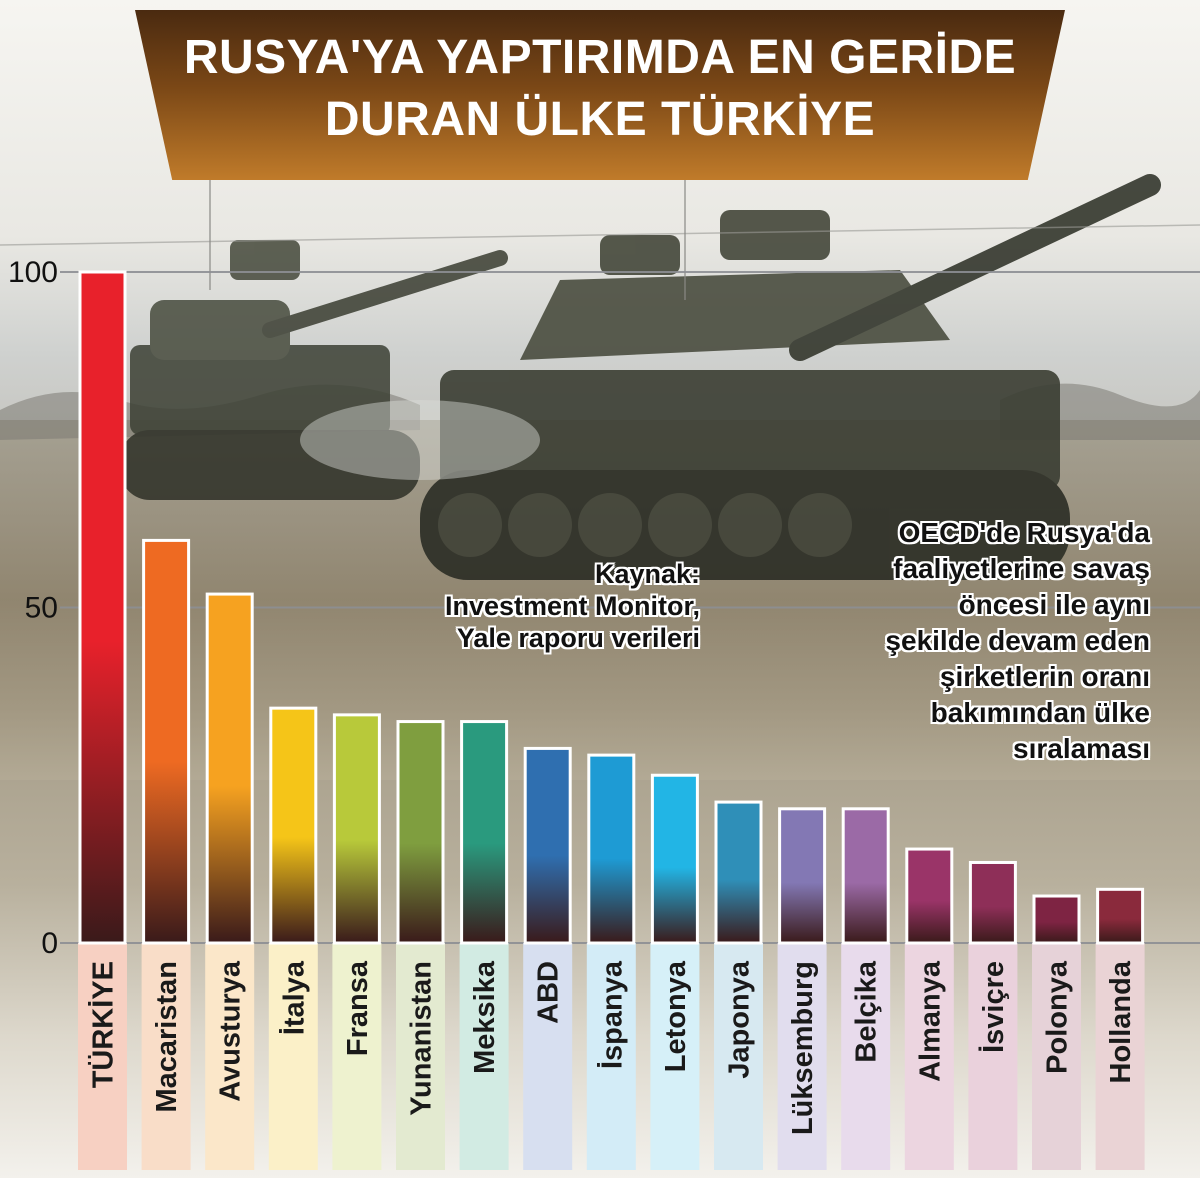 This screenshot has height=1178, width=1200. Describe the element at coordinates (1081, 748) in the screenshot. I see `description-line: sıralaması` at that location.